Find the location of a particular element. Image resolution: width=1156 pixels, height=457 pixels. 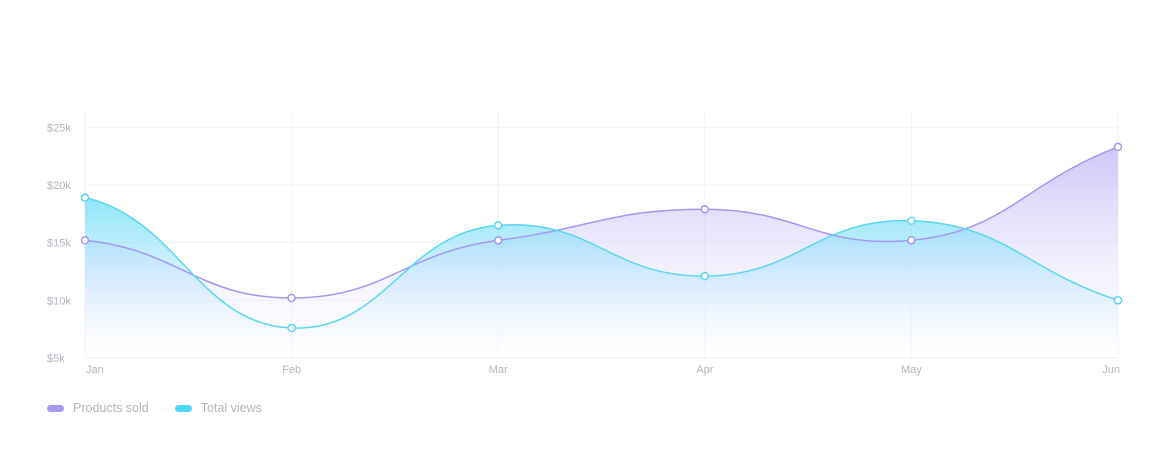

point-products-sold-feb is located at coordinates (291, 298).